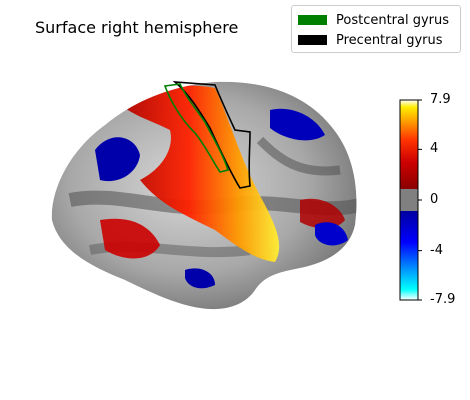  What do you see at coordinates (409, 144) in the screenshot?
I see `colorbar-positive` at bounding box center [409, 144].